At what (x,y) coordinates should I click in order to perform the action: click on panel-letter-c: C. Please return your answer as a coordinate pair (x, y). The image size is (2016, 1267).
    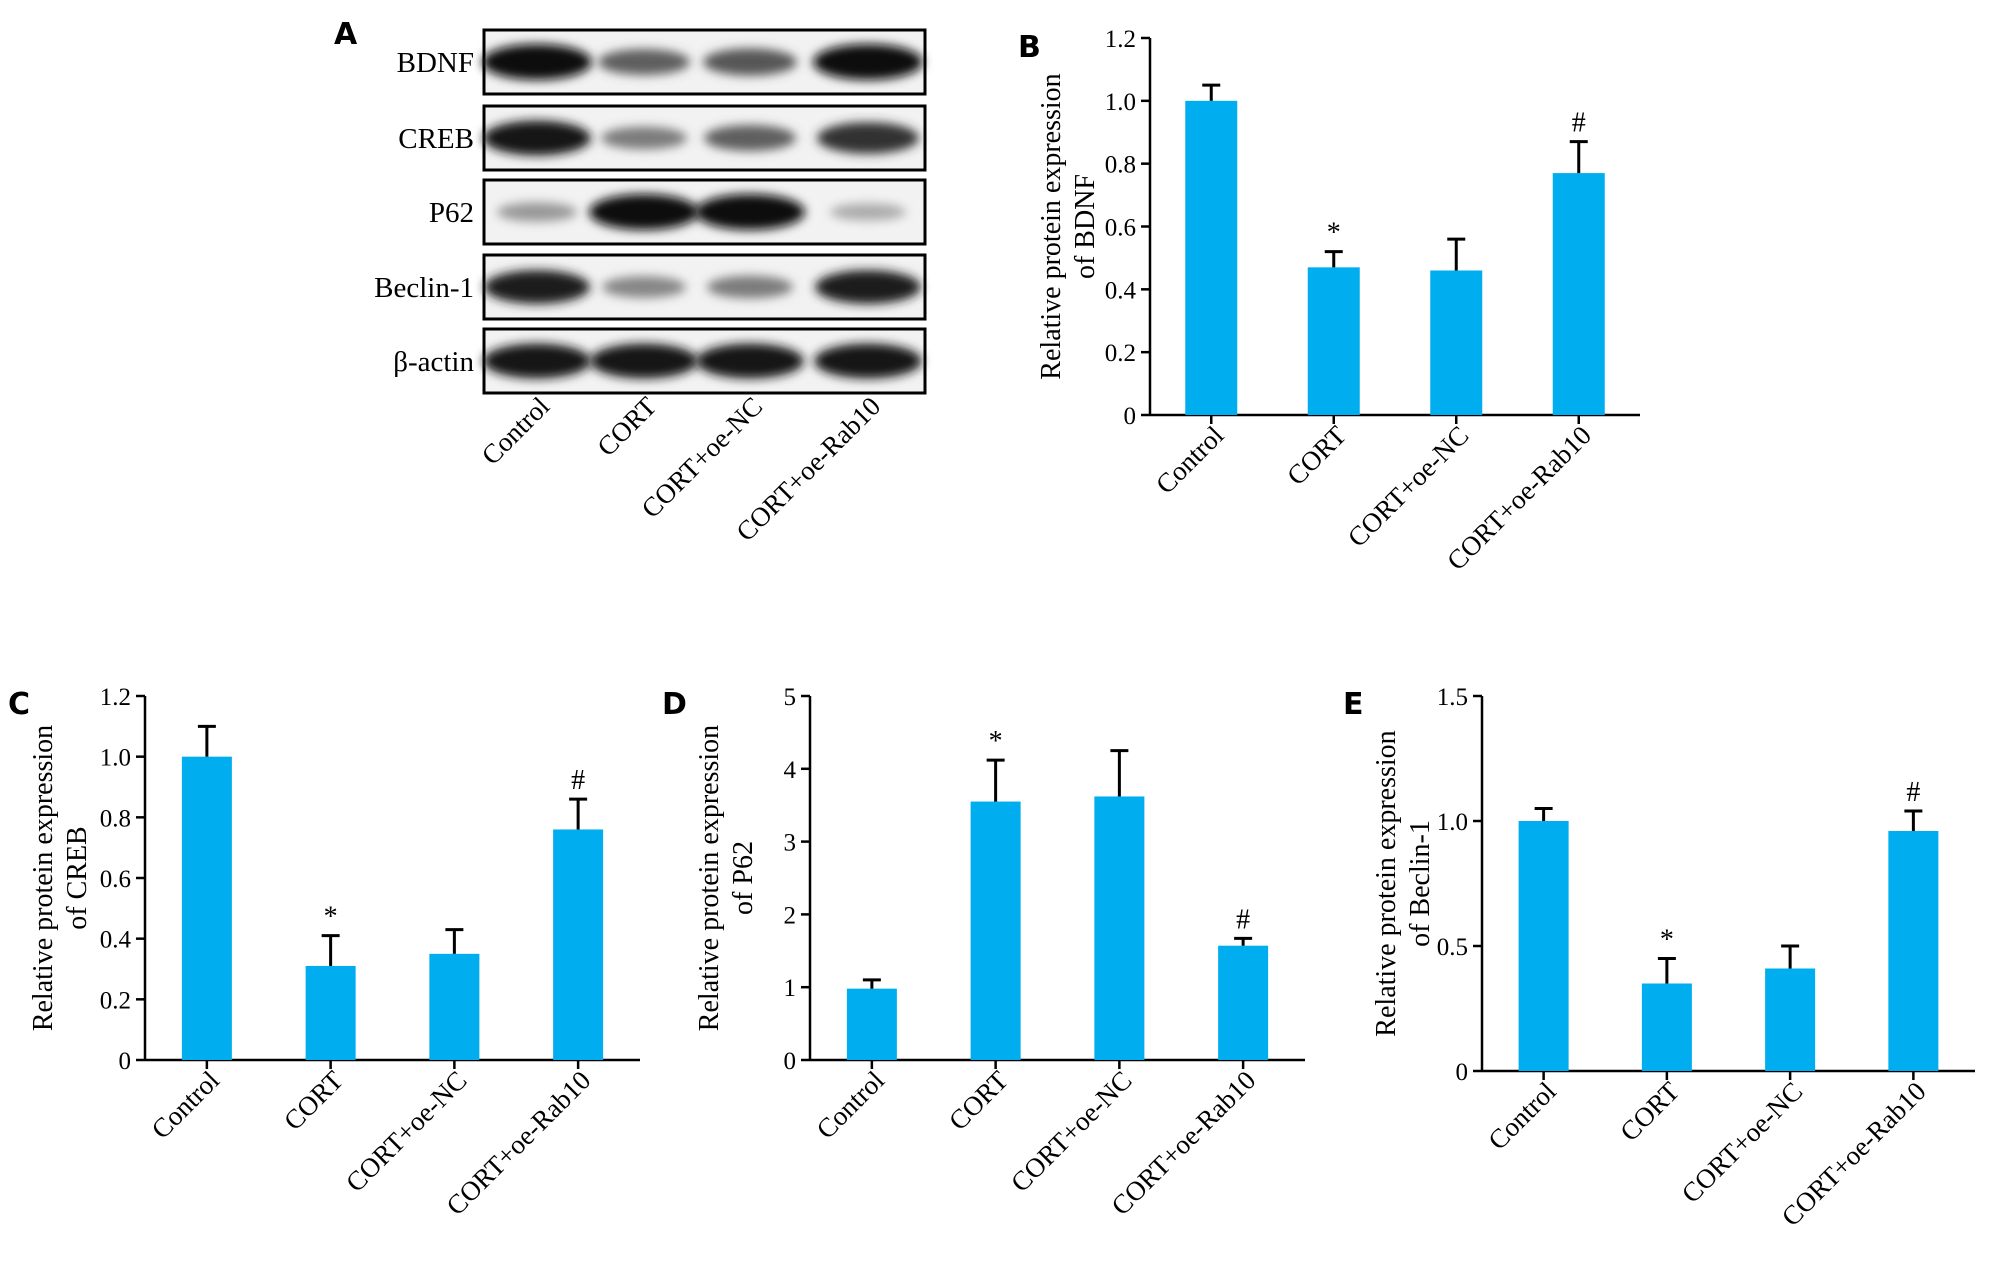
    Looking at the image, I should click on (19, 704).